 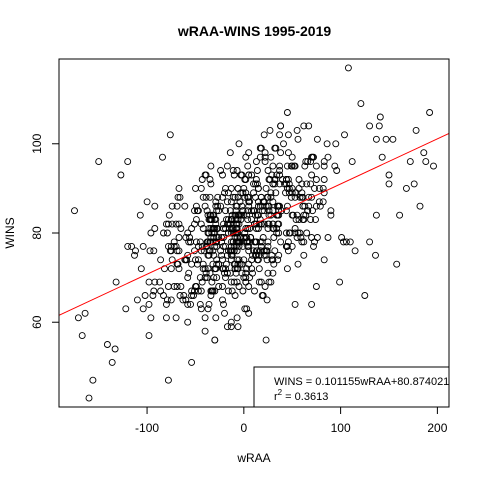 What do you see at coordinates (341, 428) in the screenshot?
I see `x-tick-label: 100` at bounding box center [341, 428].